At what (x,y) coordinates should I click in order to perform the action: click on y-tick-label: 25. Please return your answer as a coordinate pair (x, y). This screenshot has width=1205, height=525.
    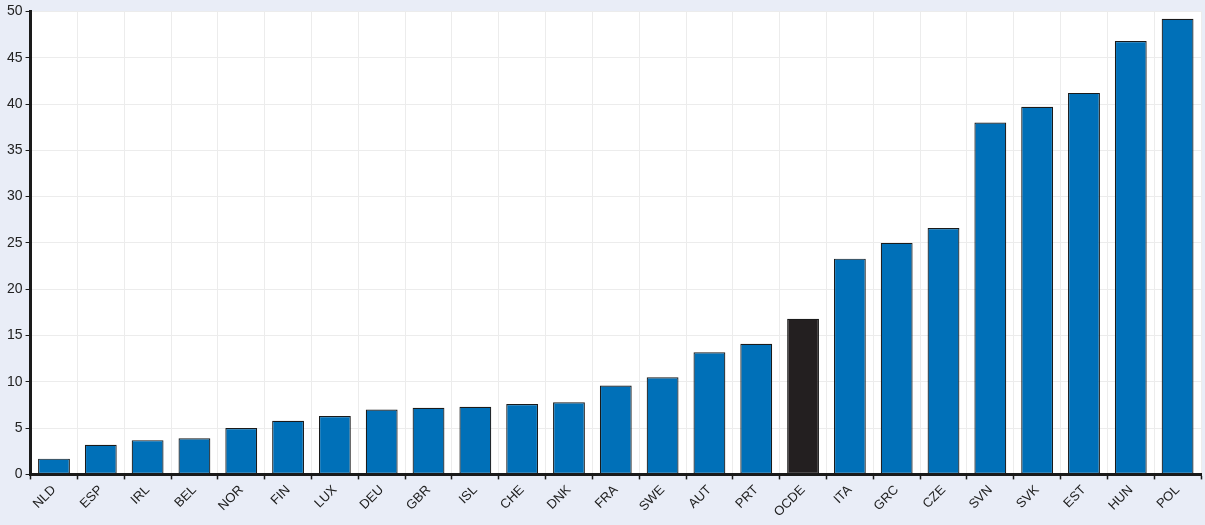
    Looking at the image, I should click on (14, 241).